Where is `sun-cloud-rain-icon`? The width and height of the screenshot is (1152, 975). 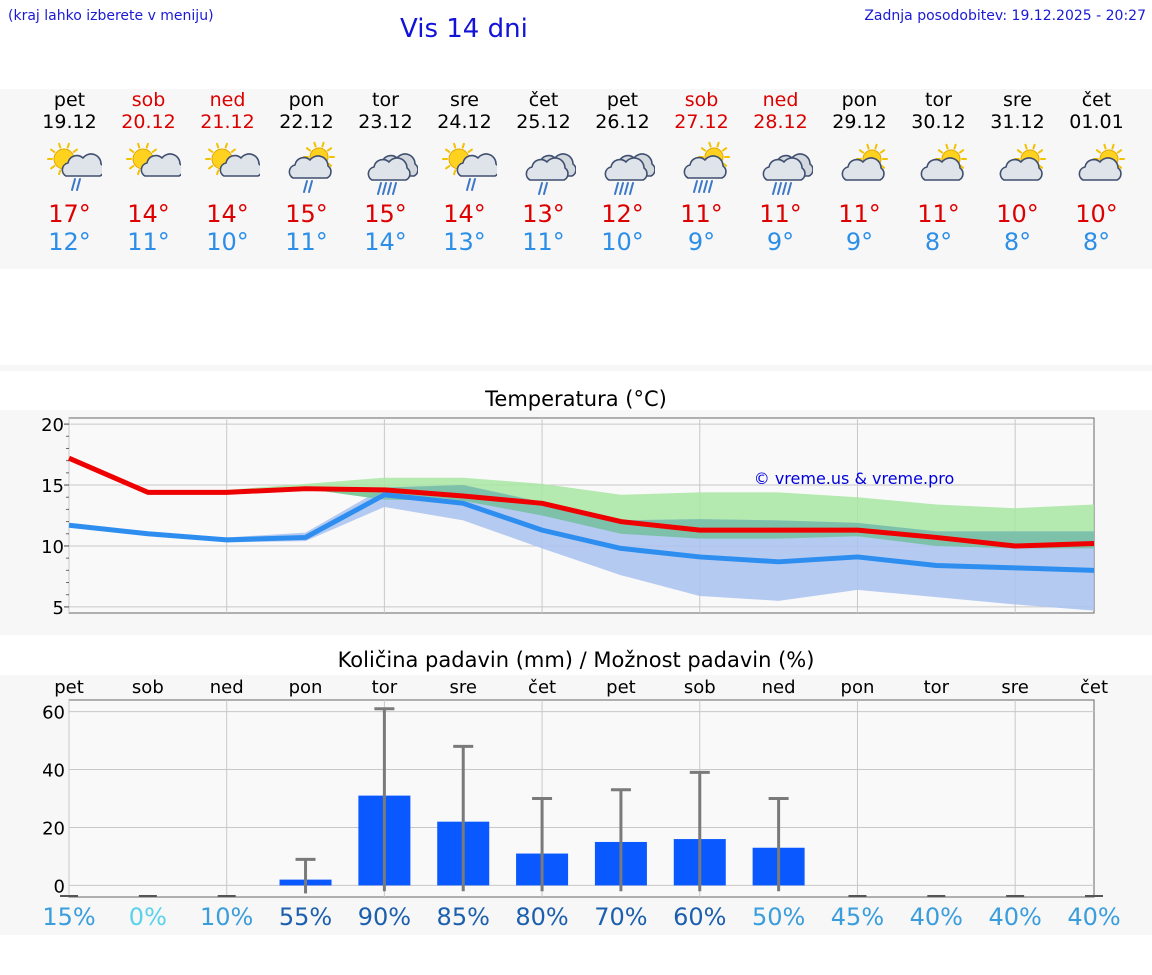 sun-cloud-rain-icon is located at coordinates (74, 166).